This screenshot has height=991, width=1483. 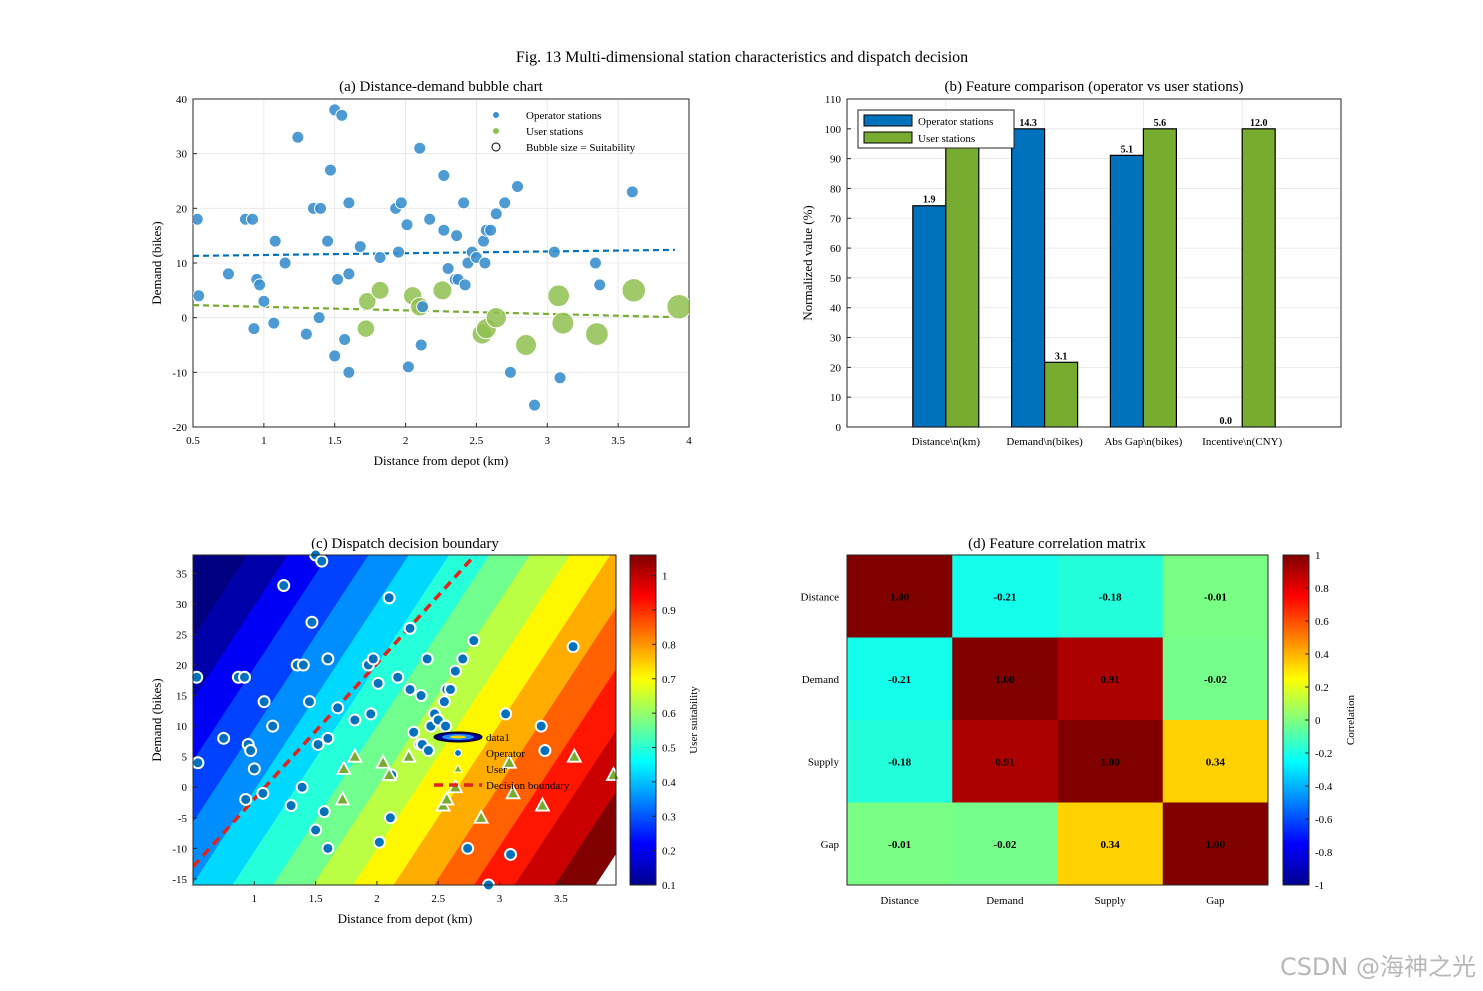 I want to click on column-label: Gap, so click(x=1215, y=901).